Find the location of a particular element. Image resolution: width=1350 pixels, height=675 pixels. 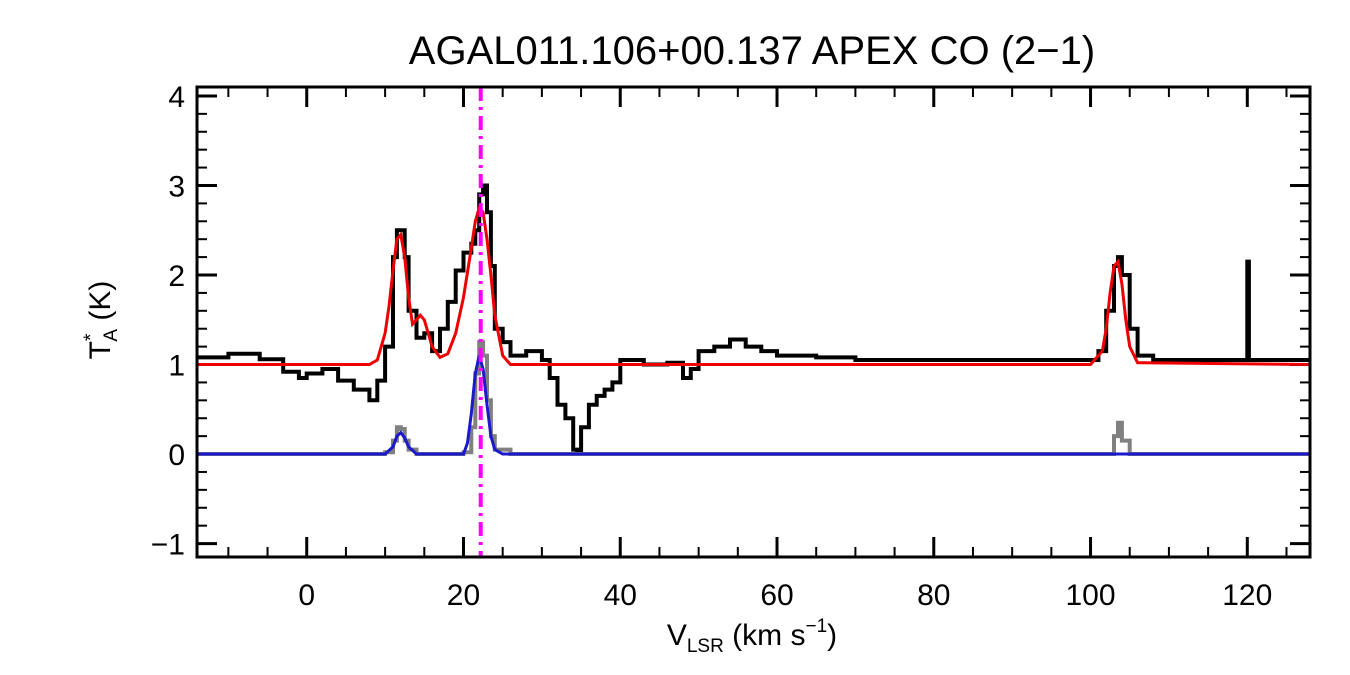

x-tick-label: 0 is located at coordinates (306, 595).